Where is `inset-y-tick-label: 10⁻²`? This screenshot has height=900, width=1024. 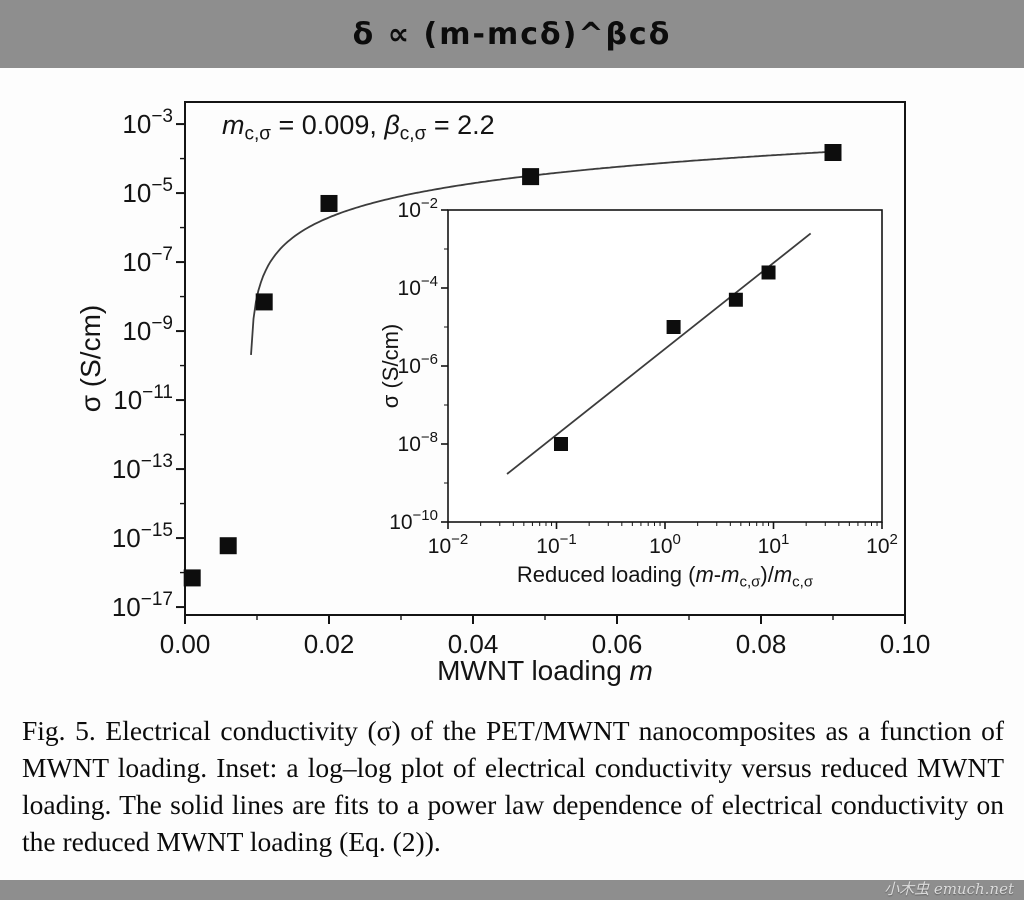 inset-y-tick-label: 10⁻² is located at coordinates (418, 208).